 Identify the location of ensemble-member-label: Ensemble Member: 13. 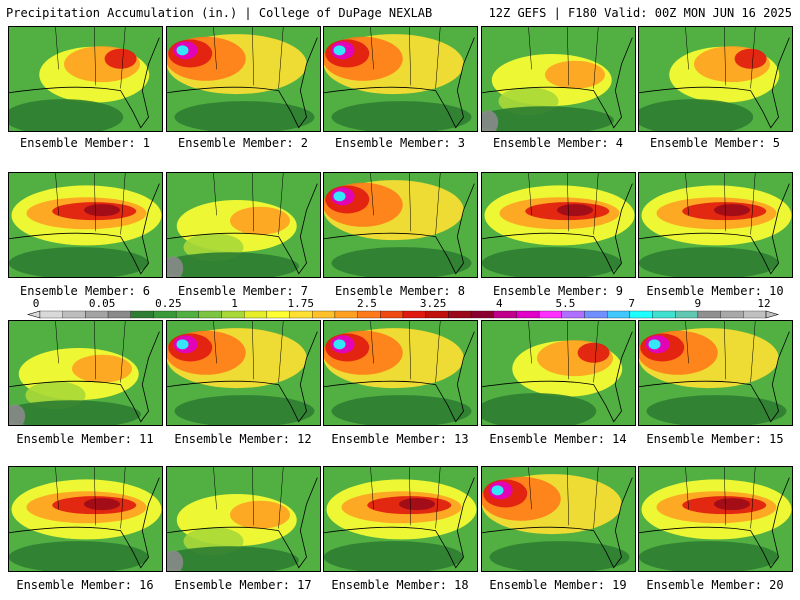
(400, 439).